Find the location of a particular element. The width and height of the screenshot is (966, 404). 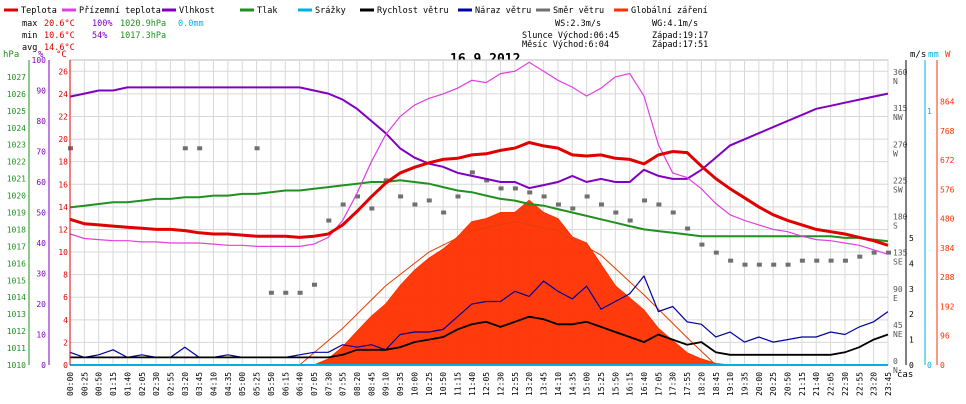

x-tick-label: 23:20 is located at coordinates (874, 384).